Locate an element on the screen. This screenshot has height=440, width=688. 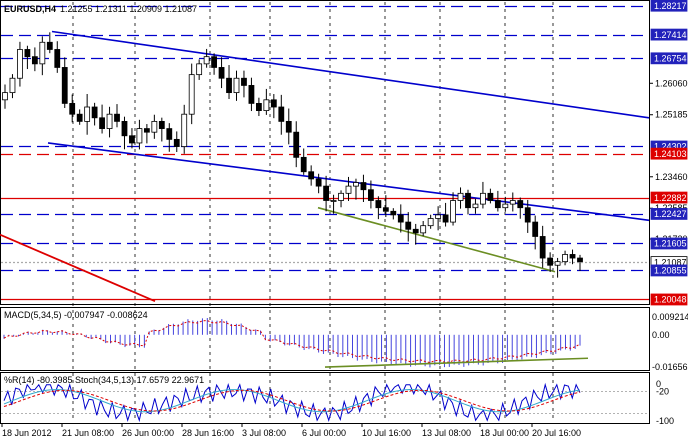
macd-label: MACD(5,34,5) -0.007947 -0.008624 is located at coordinates (76, 315).